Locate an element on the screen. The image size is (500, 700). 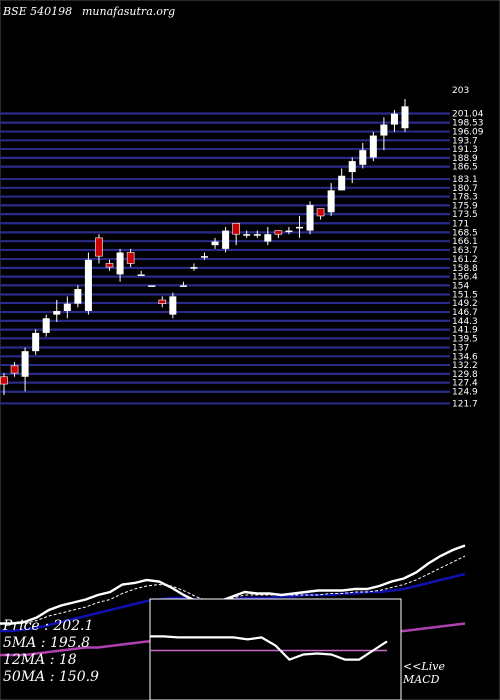
legend-5ma: 5MA : 195.8 is located at coordinates (47, 643).